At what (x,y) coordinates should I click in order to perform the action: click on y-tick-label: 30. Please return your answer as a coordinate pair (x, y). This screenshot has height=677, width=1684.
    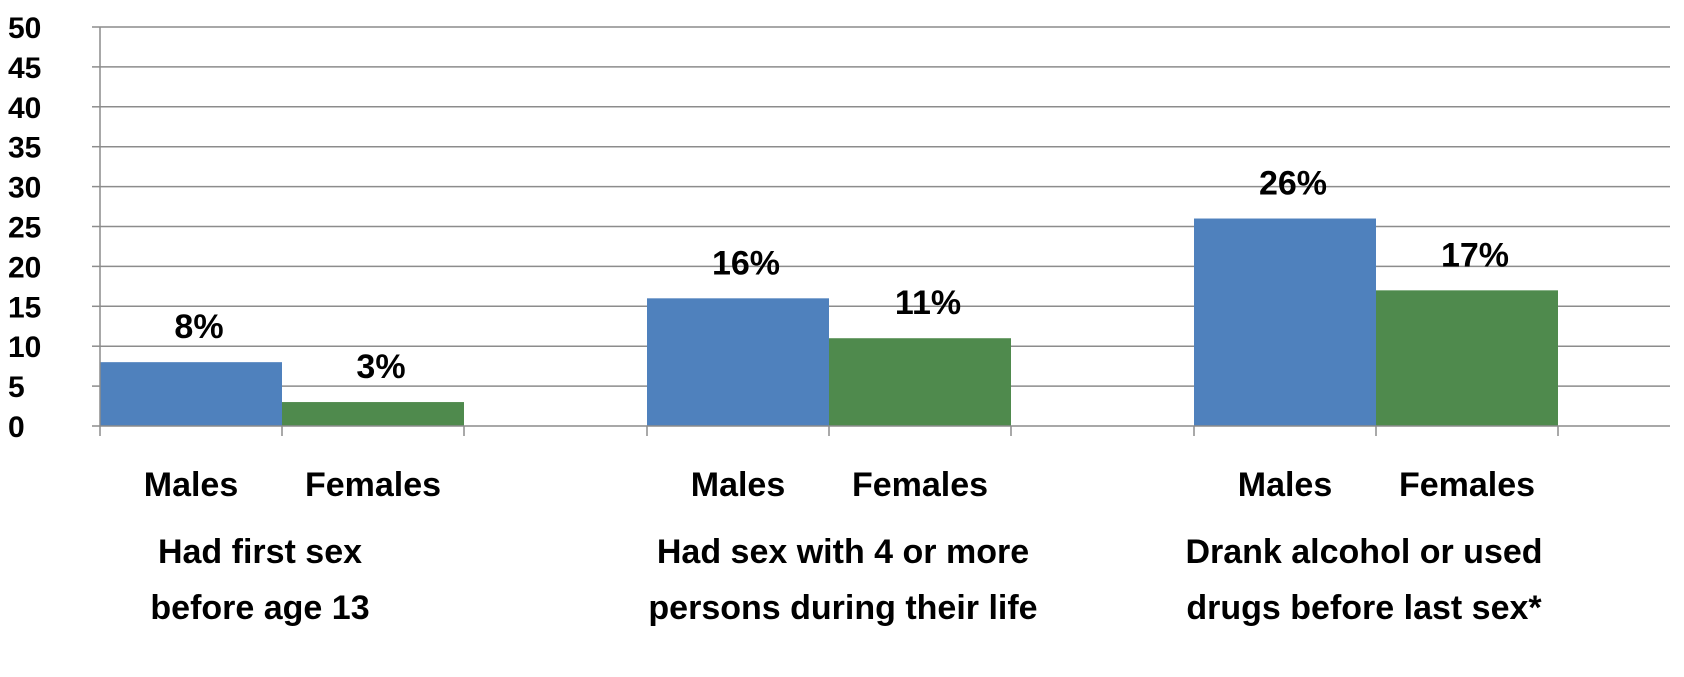
    Looking at the image, I should click on (24, 188).